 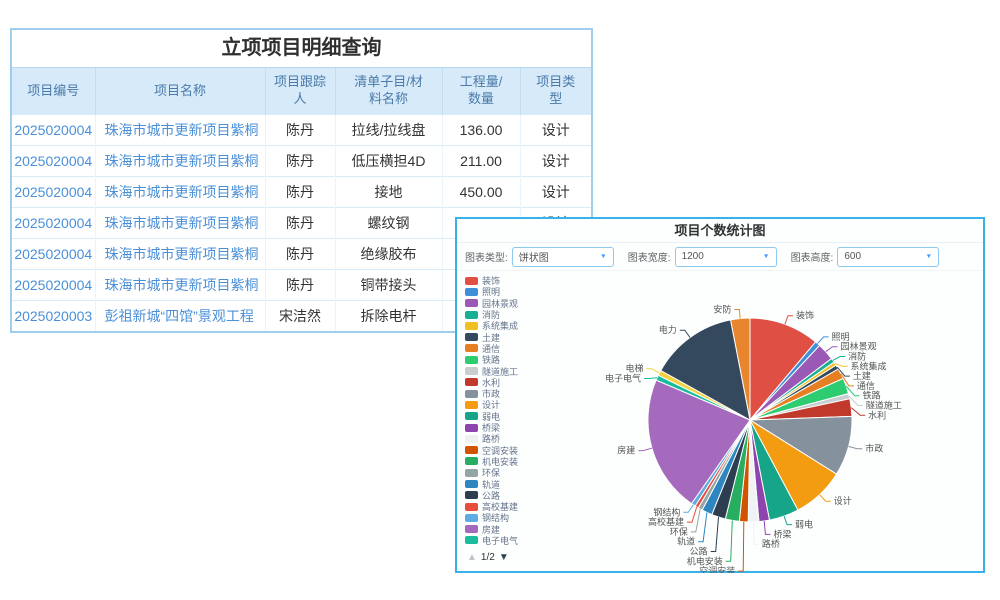 I want to click on pie-slice-电力, so click(x=705, y=370).